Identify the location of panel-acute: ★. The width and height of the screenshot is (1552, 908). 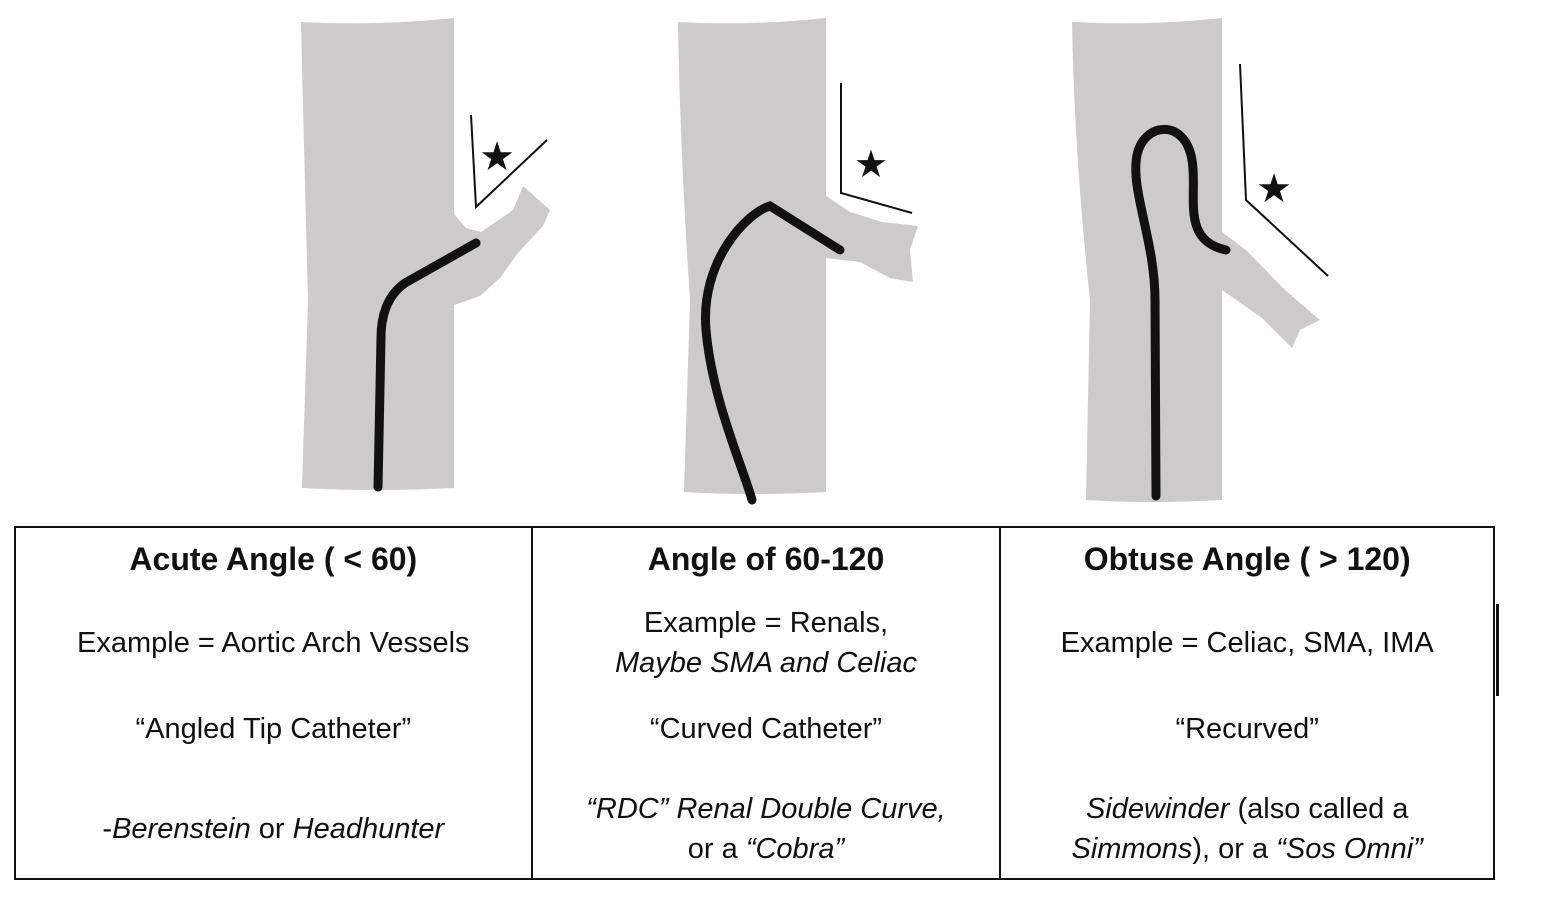
(425, 255).